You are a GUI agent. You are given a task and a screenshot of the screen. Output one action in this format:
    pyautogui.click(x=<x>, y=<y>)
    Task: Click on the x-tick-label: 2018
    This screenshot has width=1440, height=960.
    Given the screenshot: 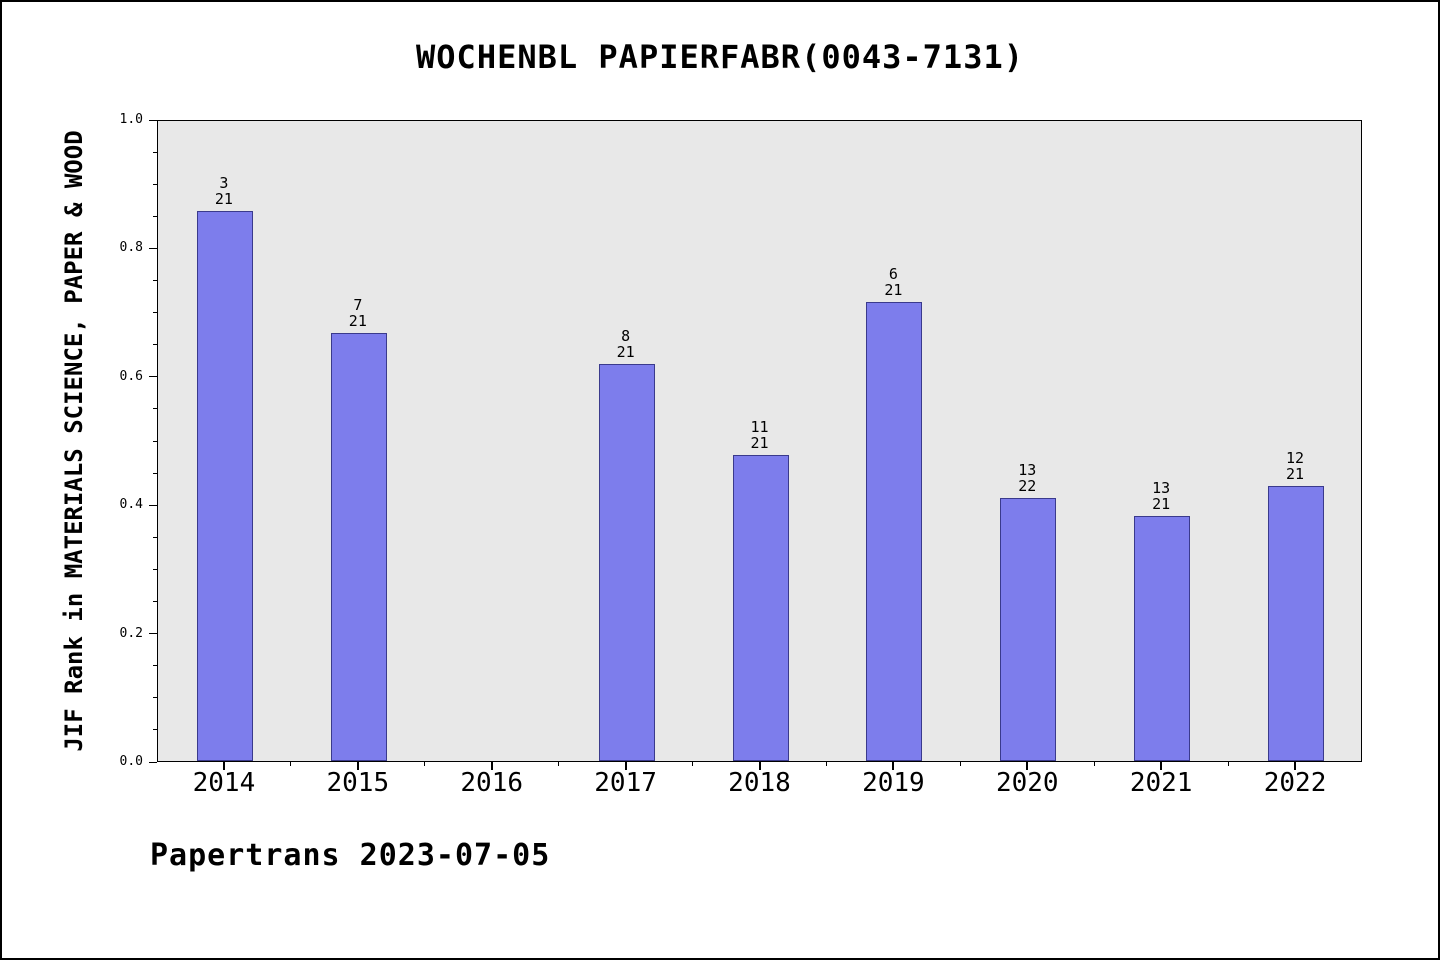 What is the action you would take?
    pyautogui.click(x=759, y=783)
    